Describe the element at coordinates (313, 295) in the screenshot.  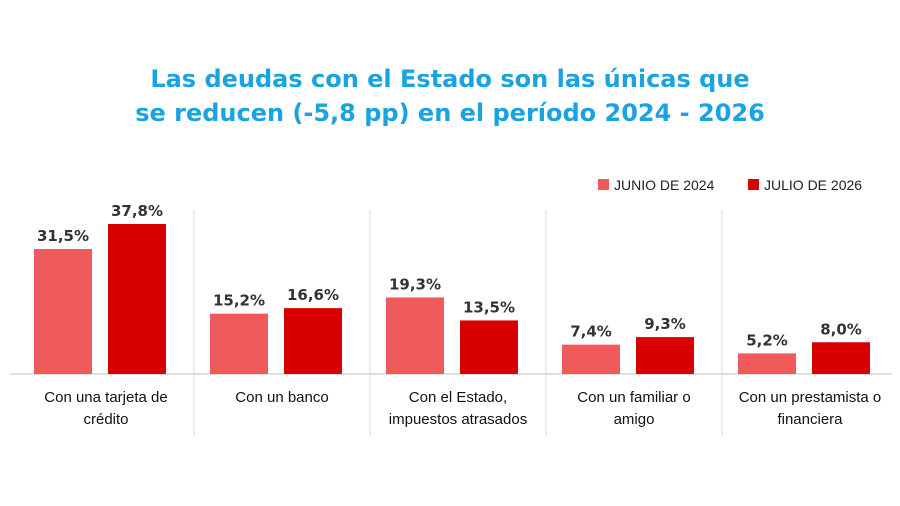
I see `data-label: 16,6%` at that location.